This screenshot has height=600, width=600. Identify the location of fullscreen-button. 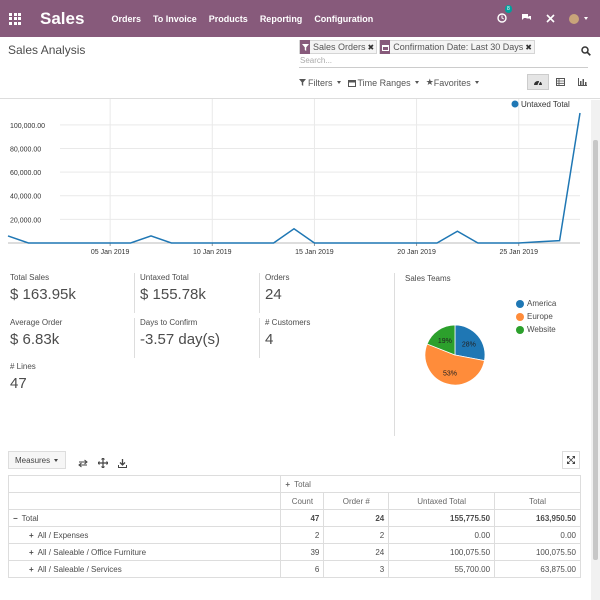
(571, 460).